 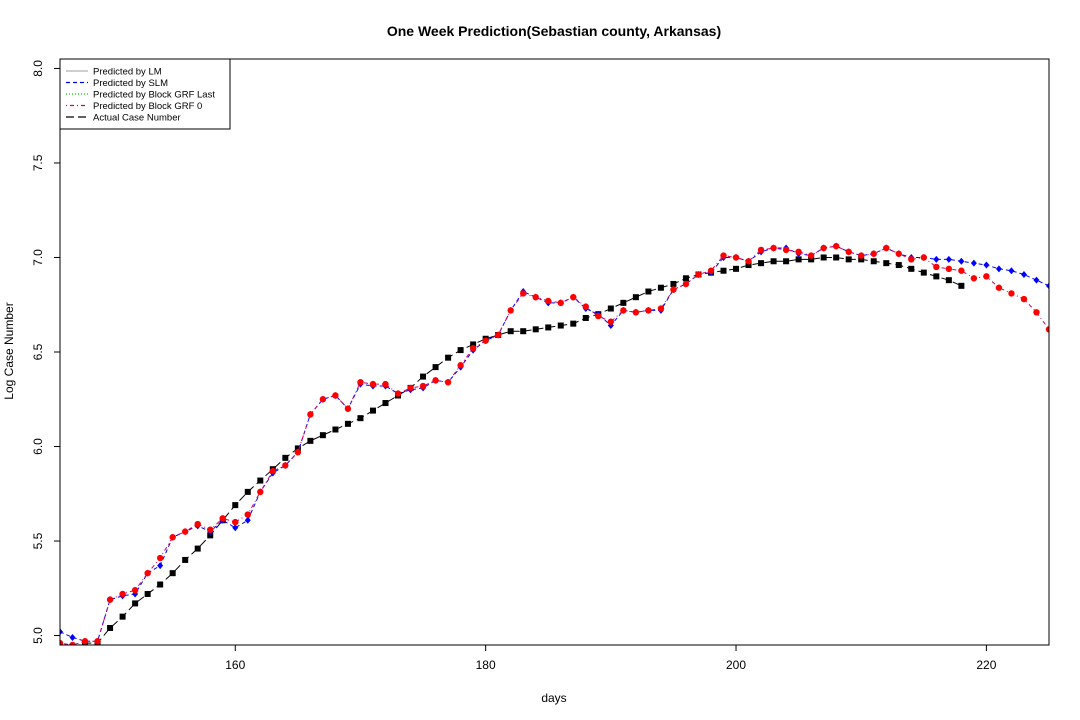 I want to click on y-tick-label: 5.5, so click(x=38, y=540).